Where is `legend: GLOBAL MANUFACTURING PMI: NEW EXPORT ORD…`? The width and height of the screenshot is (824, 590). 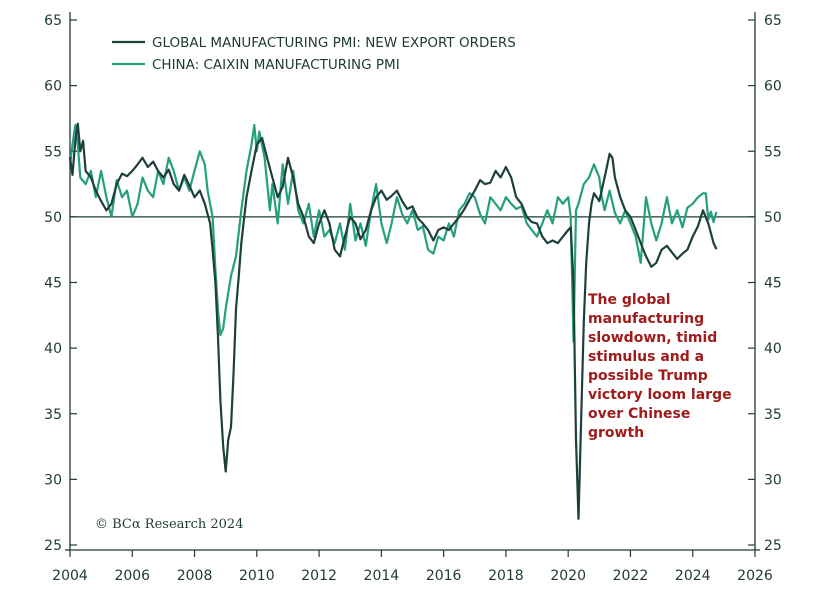 legend: GLOBAL MANUFACTURING PMI: NEW EXPORT ORD… is located at coordinates (314, 54).